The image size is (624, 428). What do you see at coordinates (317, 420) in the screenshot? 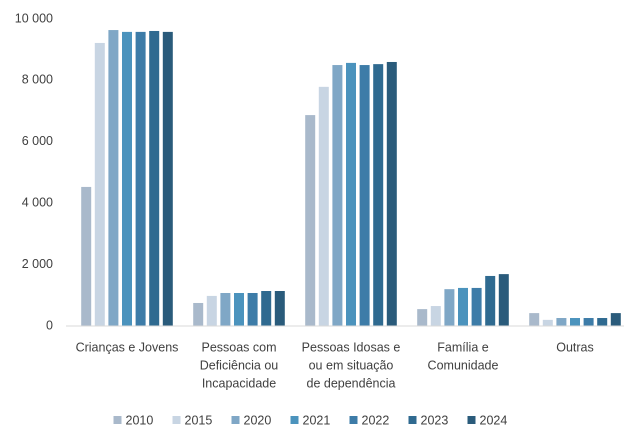
I see `legend-label: 2021` at bounding box center [317, 420].